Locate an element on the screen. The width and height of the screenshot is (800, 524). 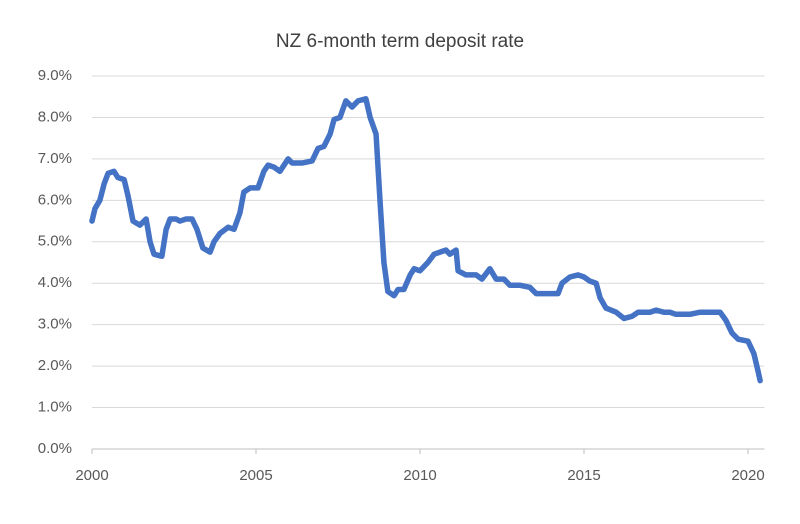
y-tick-label: 7.0% is located at coordinates (55, 158).